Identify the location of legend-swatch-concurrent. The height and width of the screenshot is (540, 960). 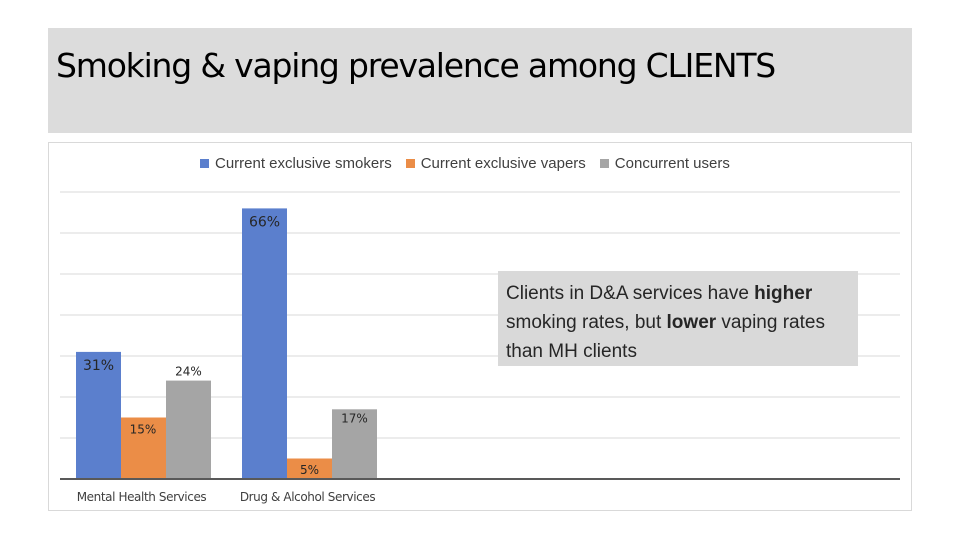
(604, 163).